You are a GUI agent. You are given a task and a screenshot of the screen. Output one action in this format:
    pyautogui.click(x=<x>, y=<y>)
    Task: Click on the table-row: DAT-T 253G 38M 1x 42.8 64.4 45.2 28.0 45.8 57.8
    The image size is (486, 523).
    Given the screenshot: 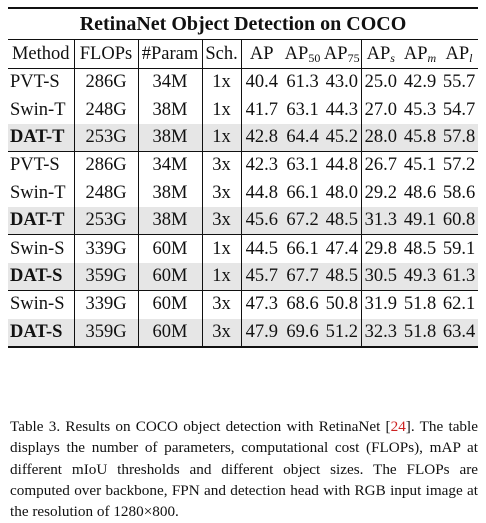 What is the action you would take?
    pyautogui.click(x=243, y=137)
    